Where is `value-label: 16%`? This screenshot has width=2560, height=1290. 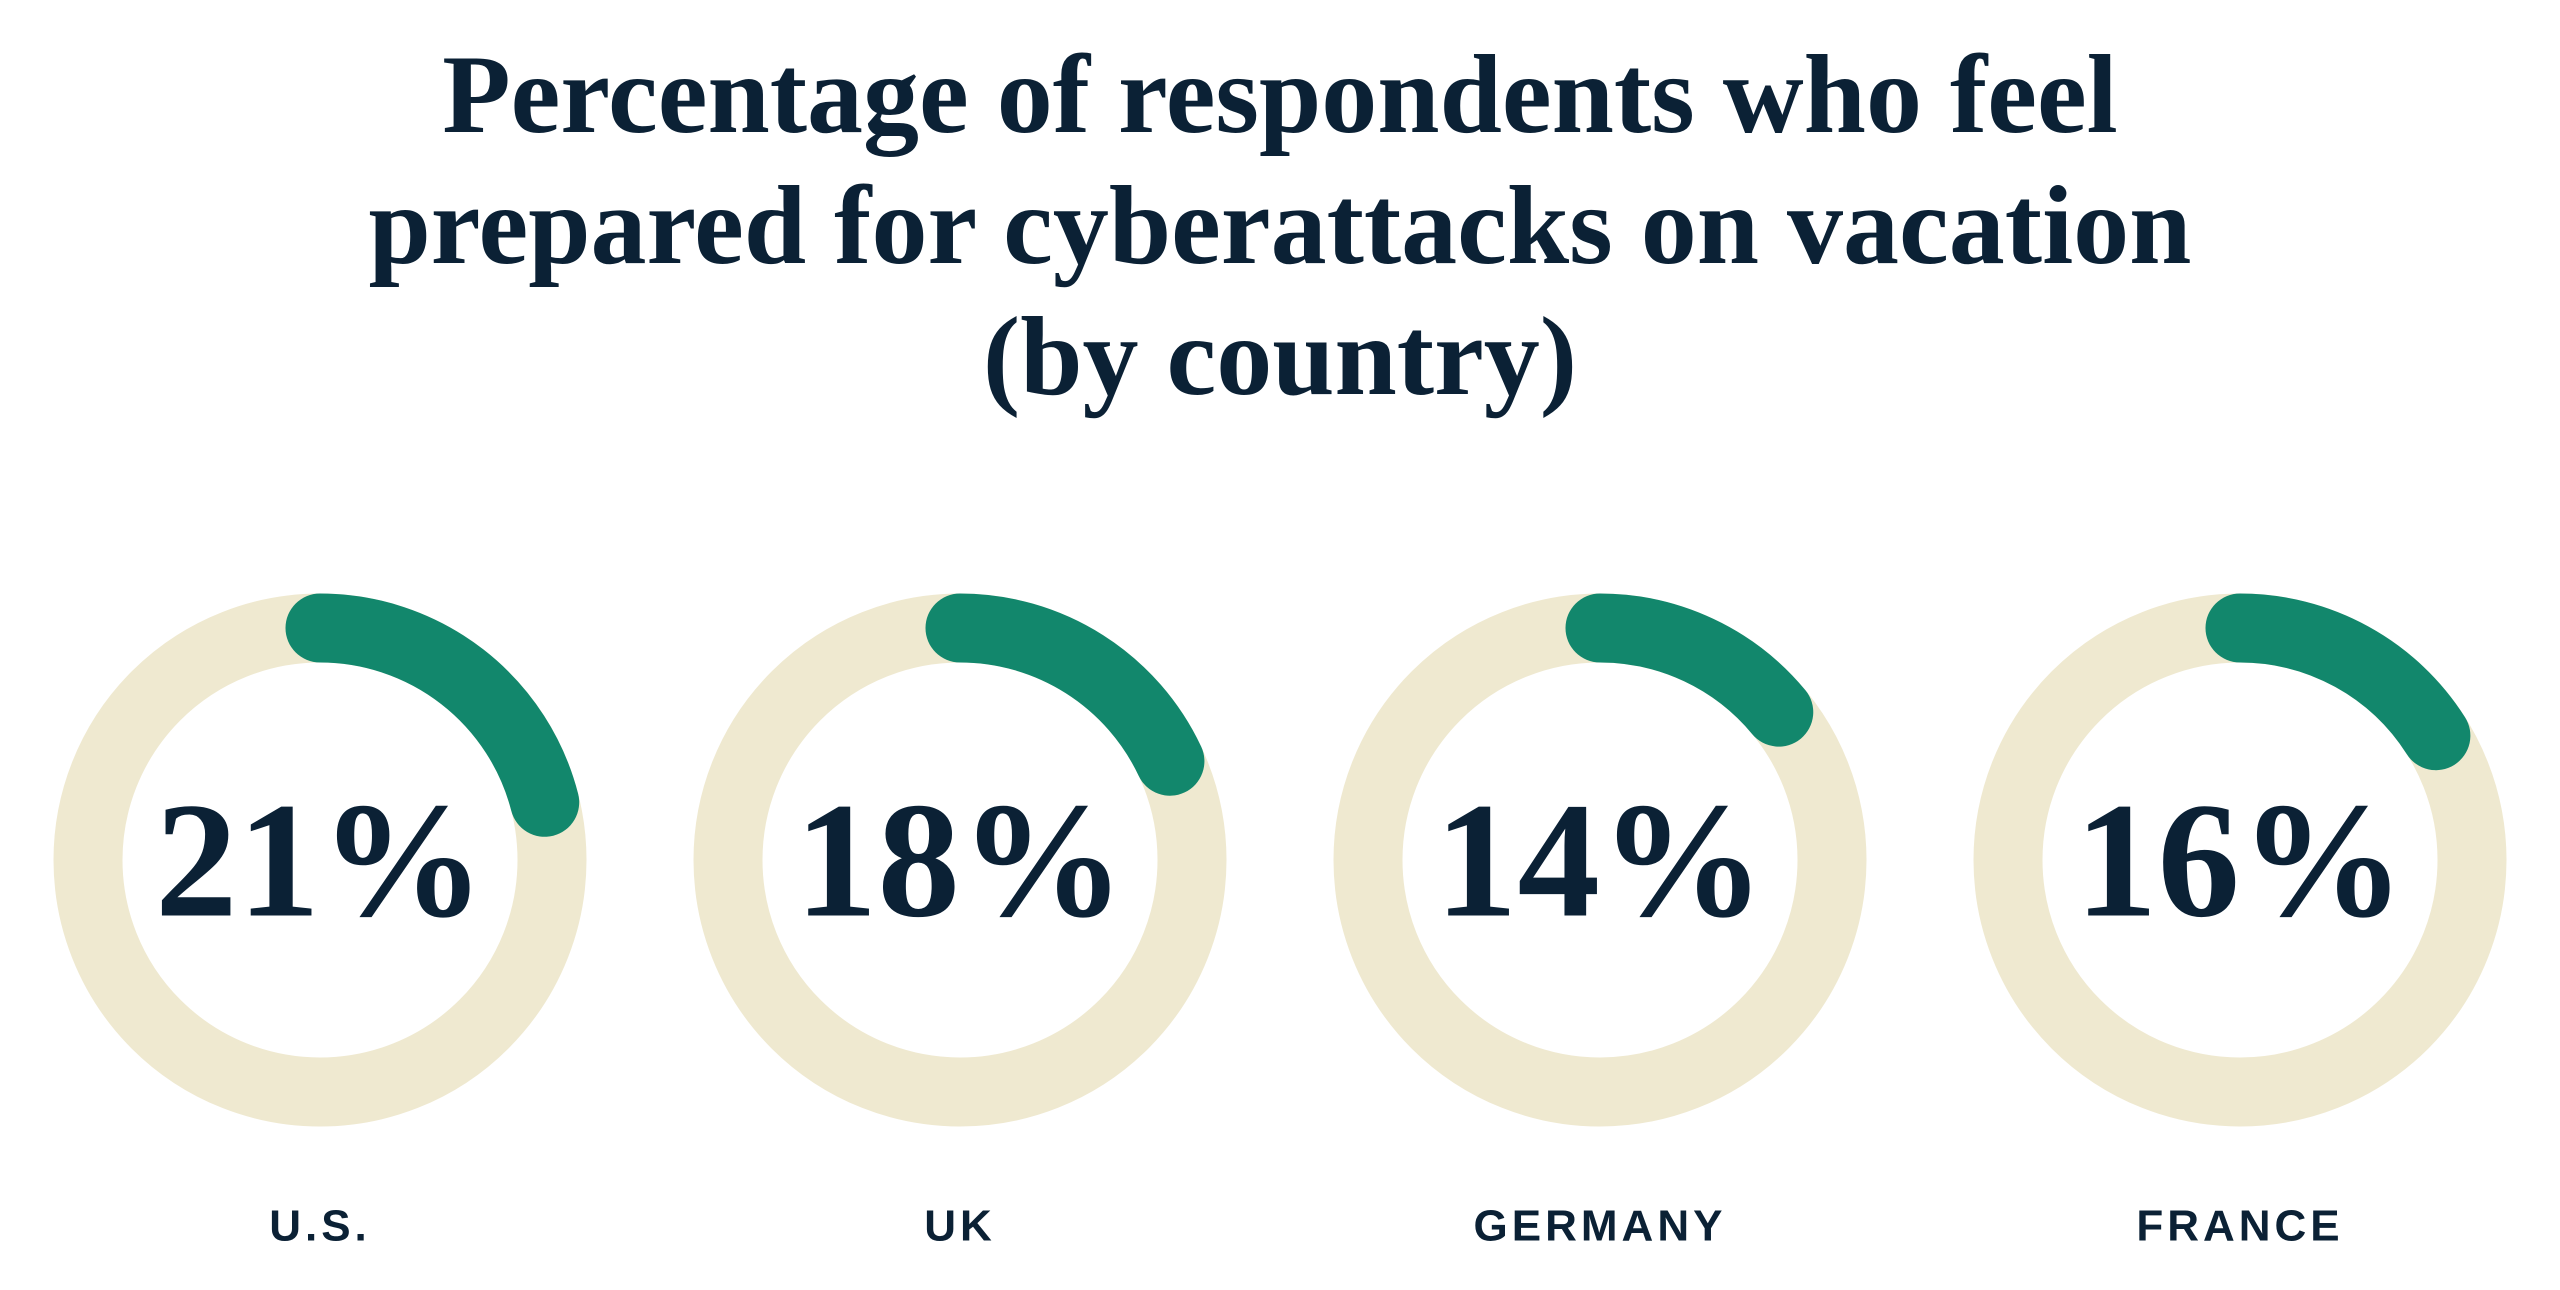
value-label: 16% is located at coordinates (2240, 860).